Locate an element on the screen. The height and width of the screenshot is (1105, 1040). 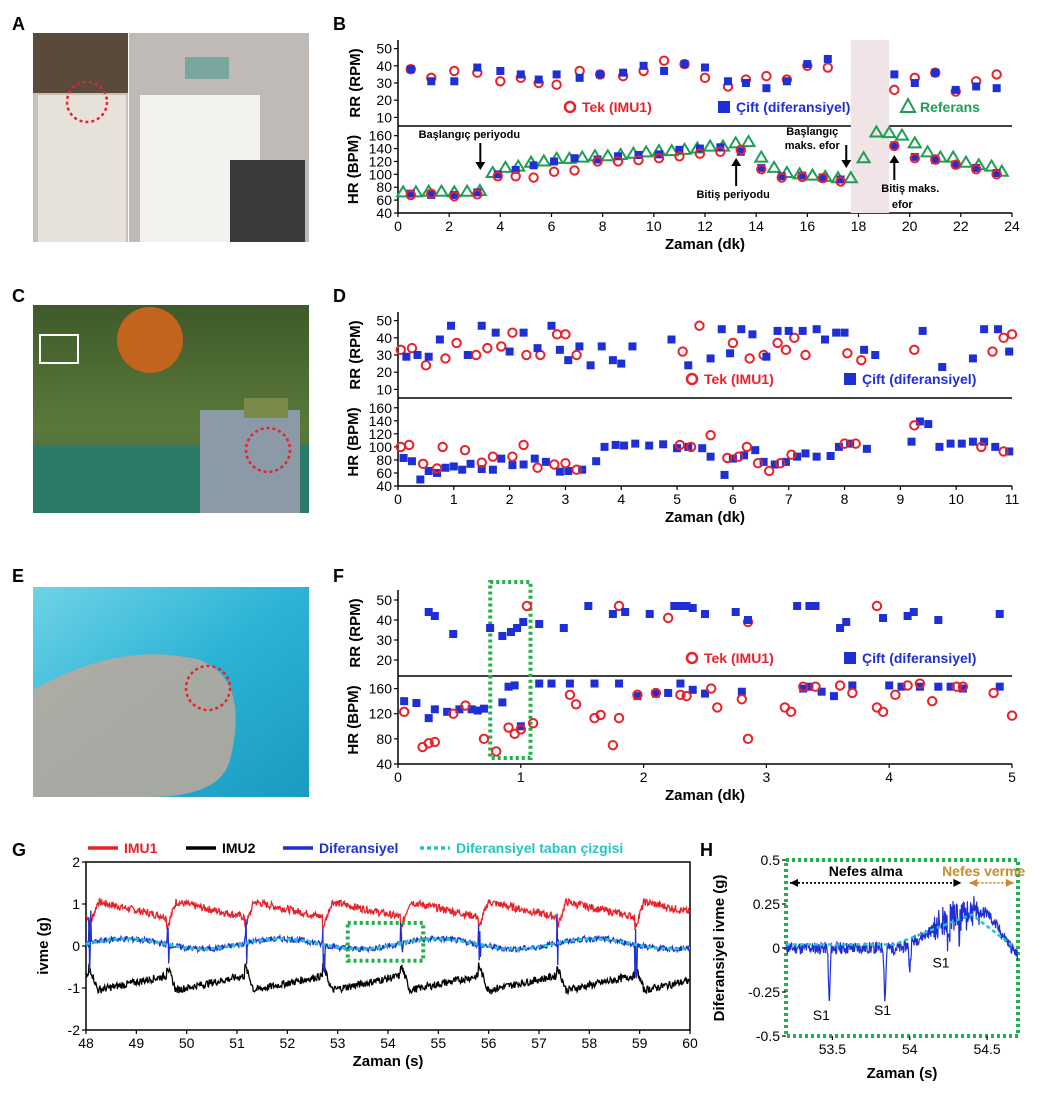
g-legend-label-0: IMU1 is located at coordinates (141, 848).